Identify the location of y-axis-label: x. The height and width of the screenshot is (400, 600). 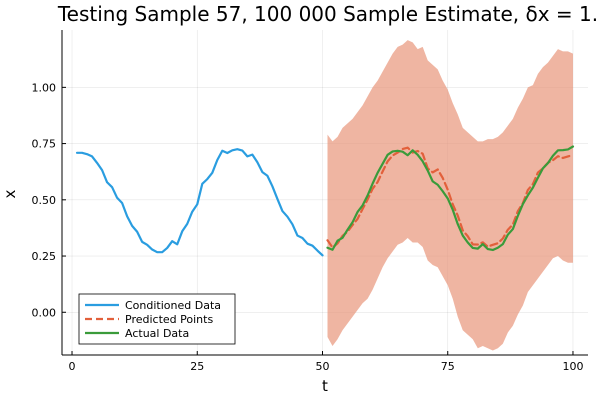
(10, 193).